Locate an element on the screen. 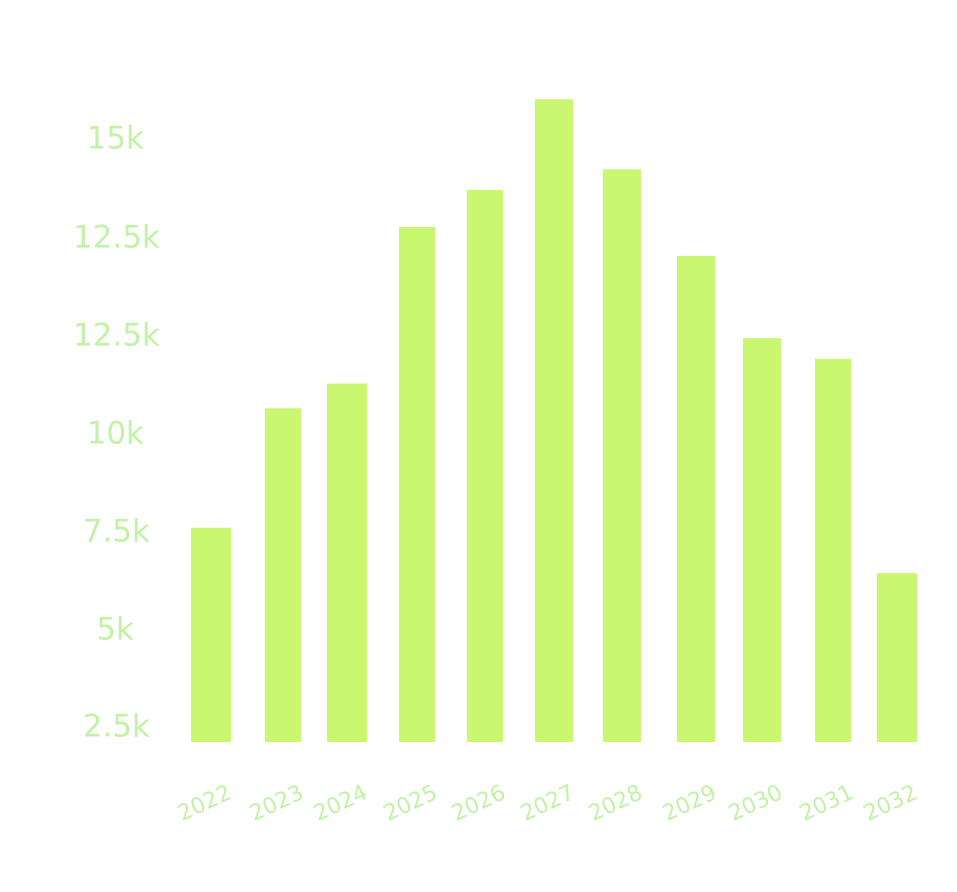 The image size is (957, 892). bar-2026 is located at coordinates (485, 466).